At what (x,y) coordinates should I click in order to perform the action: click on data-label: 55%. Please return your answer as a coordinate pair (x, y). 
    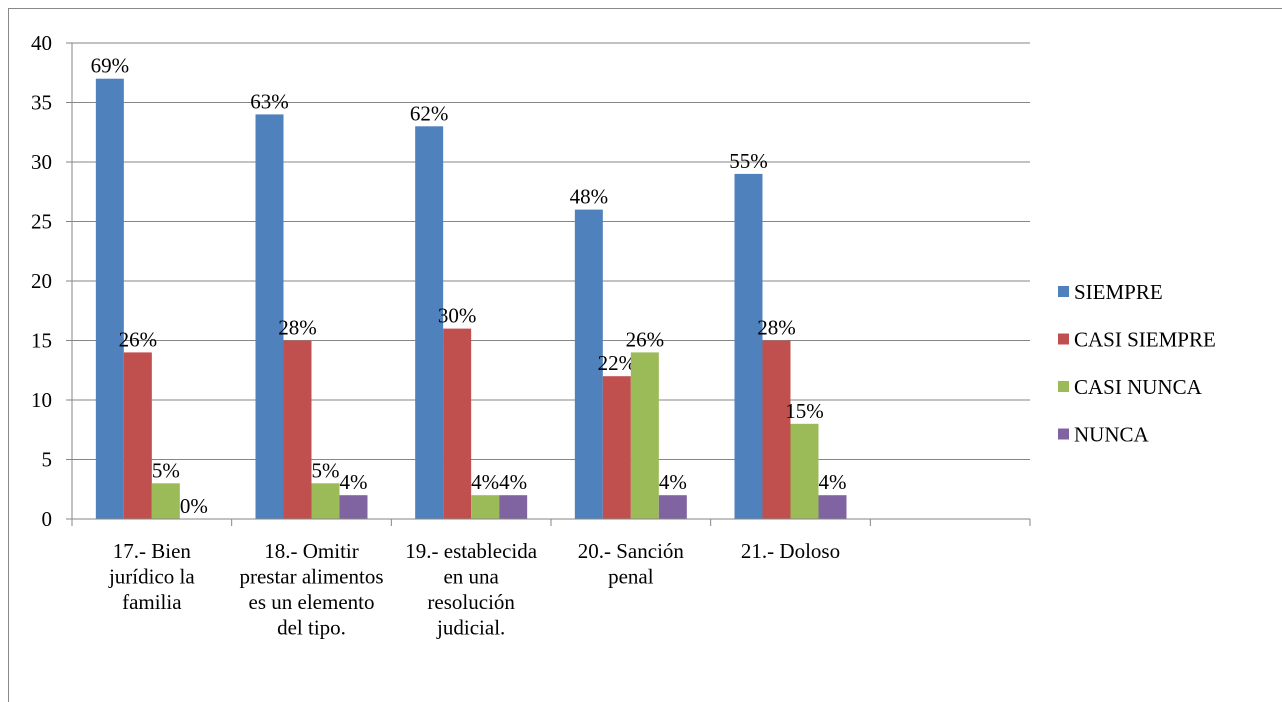
    Looking at the image, I should click on (748, 161).